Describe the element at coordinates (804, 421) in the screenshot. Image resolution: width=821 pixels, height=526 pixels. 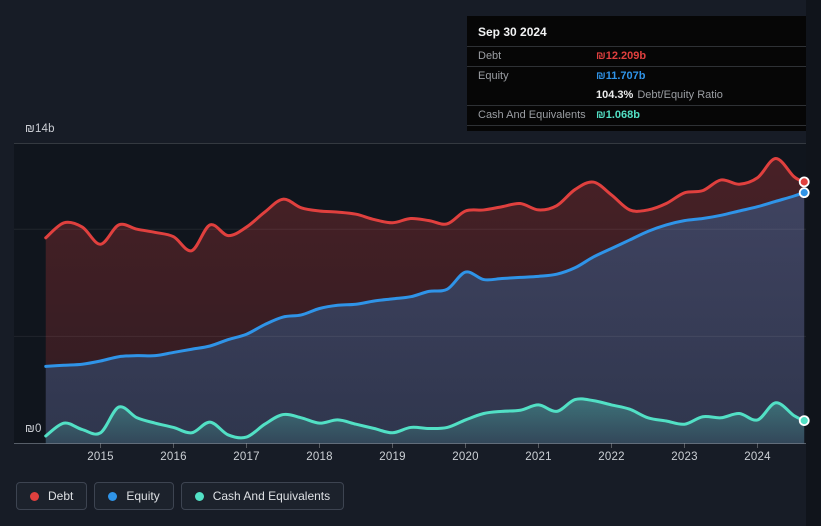
I see `cash-and-equivalents-end-marker` at that location.